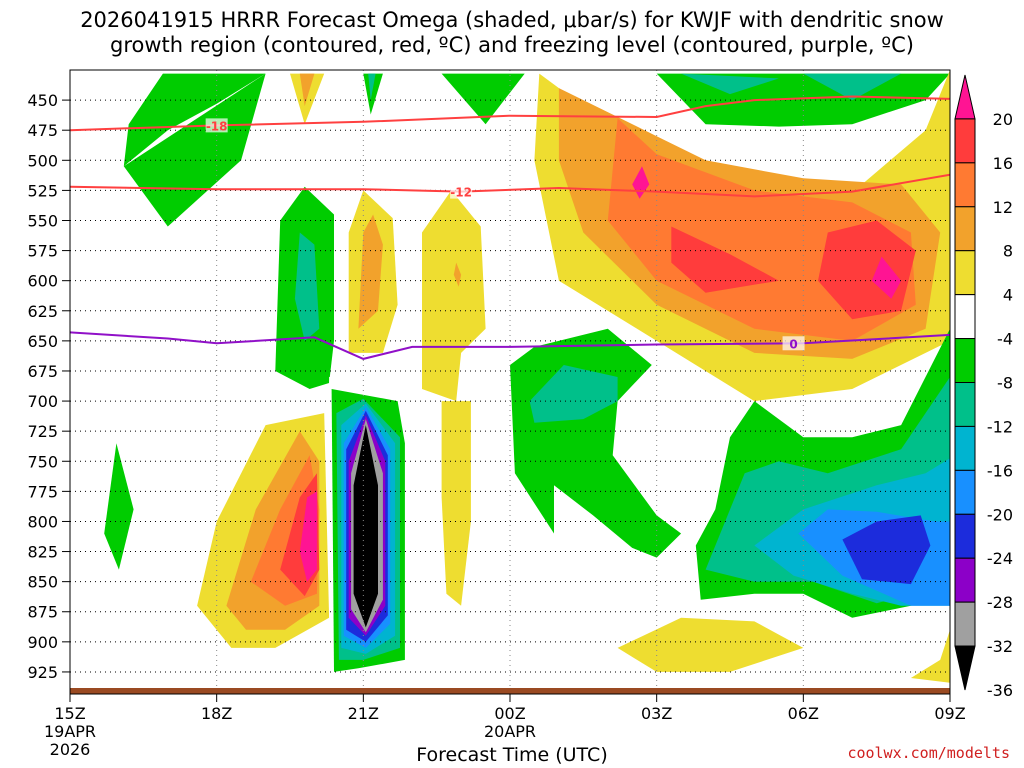 Image resolution: width=1024 pixels, height=768 pixels. What do you see at coordinates (803, 713) in the screenshot?
I see `x-tick-label-06Z: 06Z` at bounding box center [803, 713].